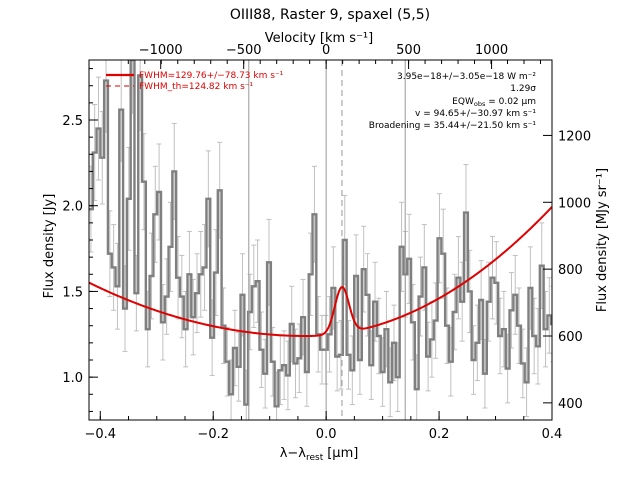 The height and width of the screenshot is (480, 640). I want to click on x-axis-label: λ−λrest [μm], so click(319, 454).